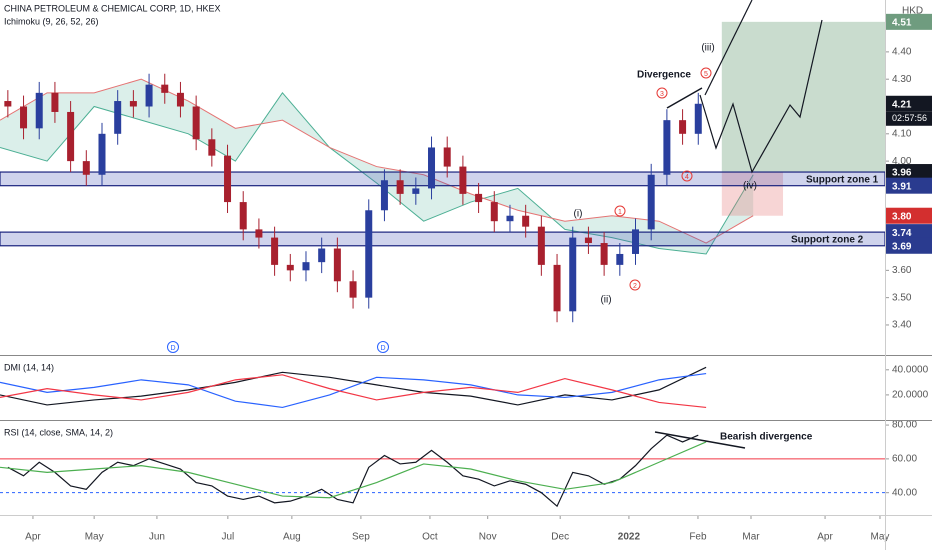  Describe the element at coordinates (902, 246) in the screenshot. I see `price-label: 3.69` at that location.